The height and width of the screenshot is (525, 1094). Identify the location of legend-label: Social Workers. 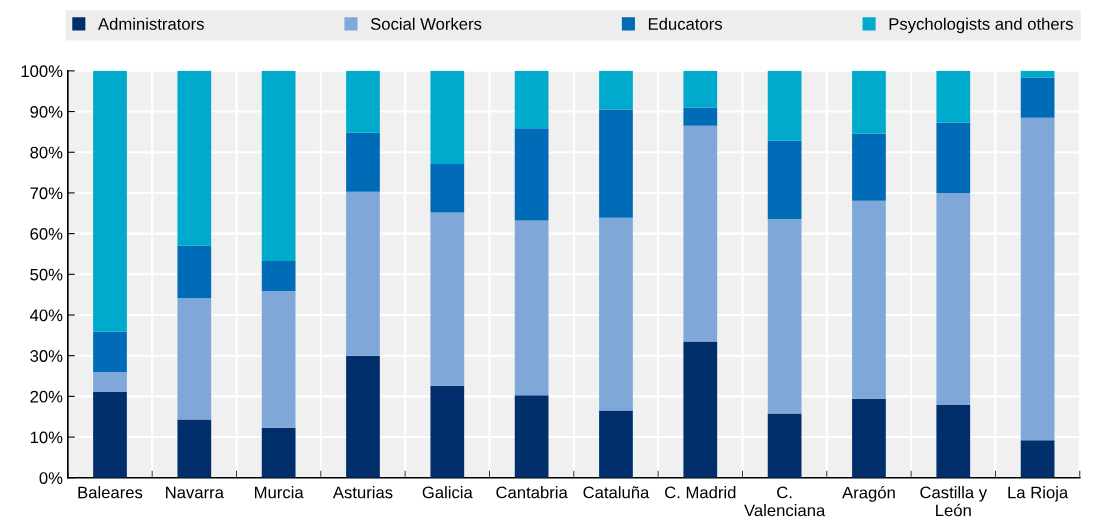
(426, 23).